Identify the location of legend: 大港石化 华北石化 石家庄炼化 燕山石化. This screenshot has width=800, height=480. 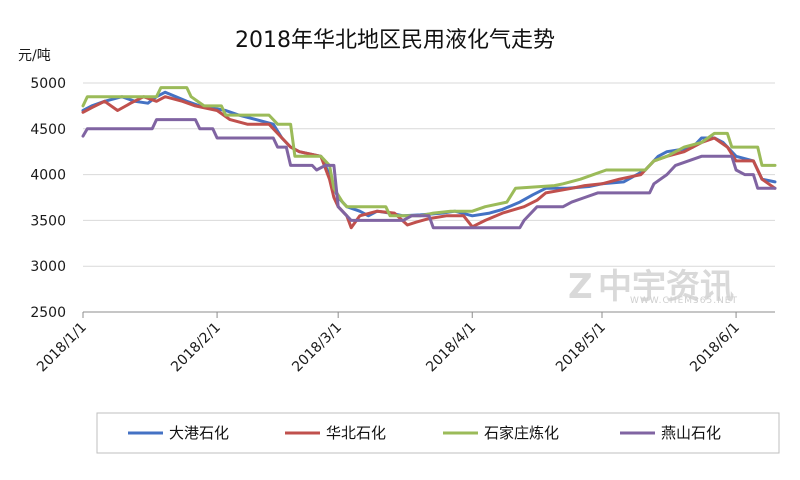
(438, 433).